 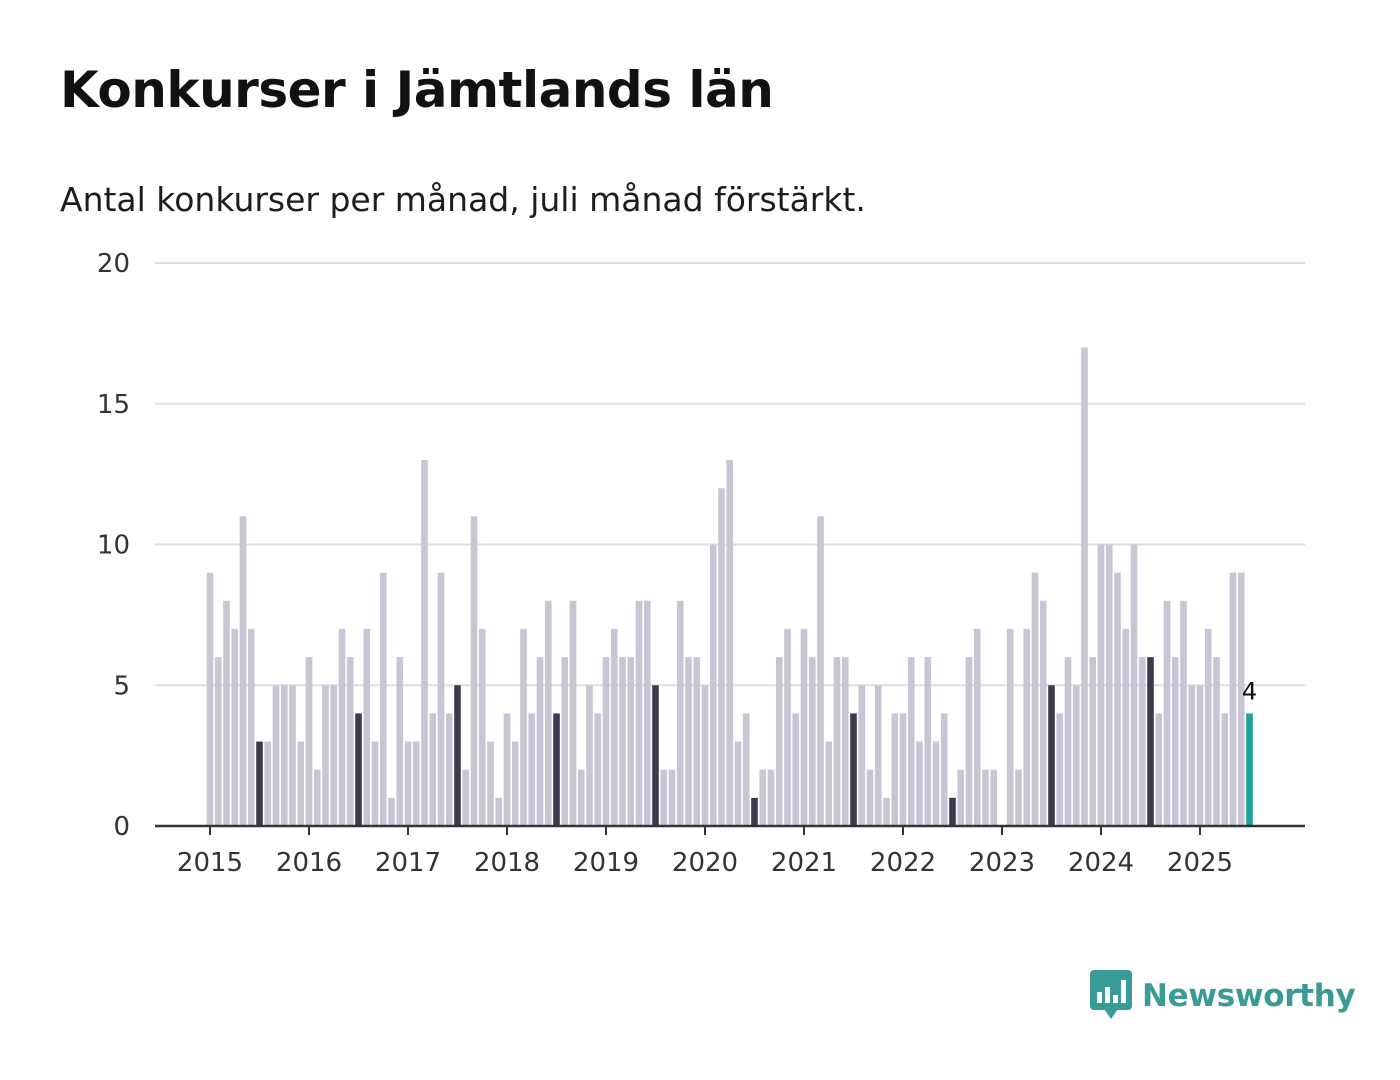 I want to click on x-tick-label: 2018, so click(x=507, y=863).